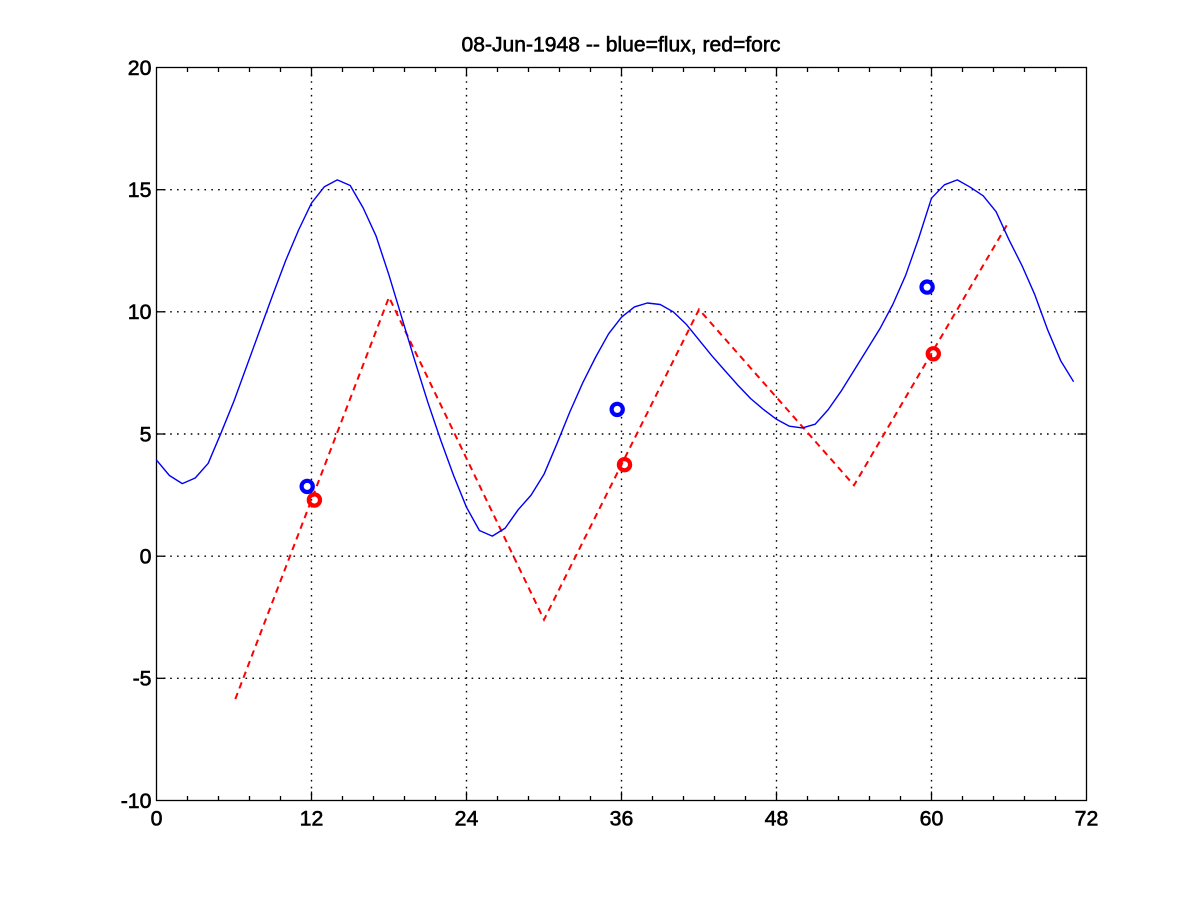  What do you see at coordinates (142, 679) in the screenshot?
I see `svg-text: -5` at bounding box center [142, 679].